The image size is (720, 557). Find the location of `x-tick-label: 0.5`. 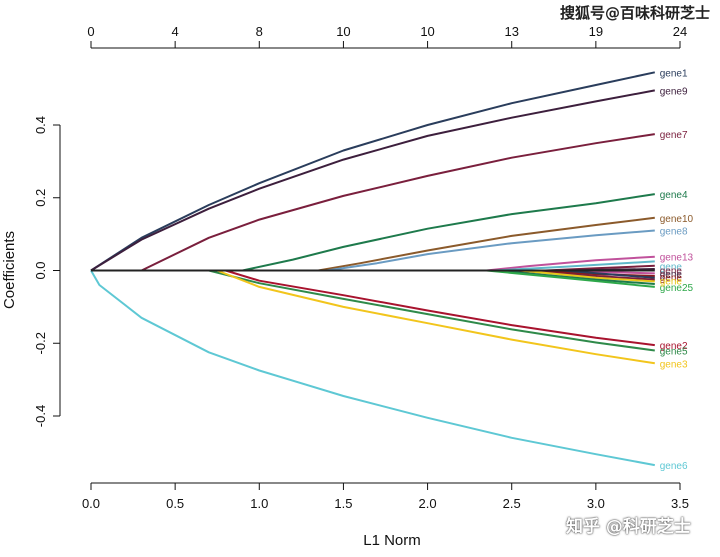

x-tick-label: 0.5 is located at coordinates (175, 503).